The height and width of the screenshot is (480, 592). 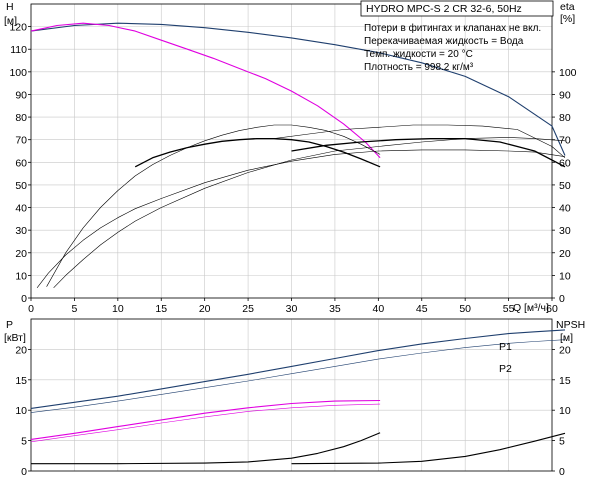 I want to click on x-tick-label: 15, so click(x=161, y=309).